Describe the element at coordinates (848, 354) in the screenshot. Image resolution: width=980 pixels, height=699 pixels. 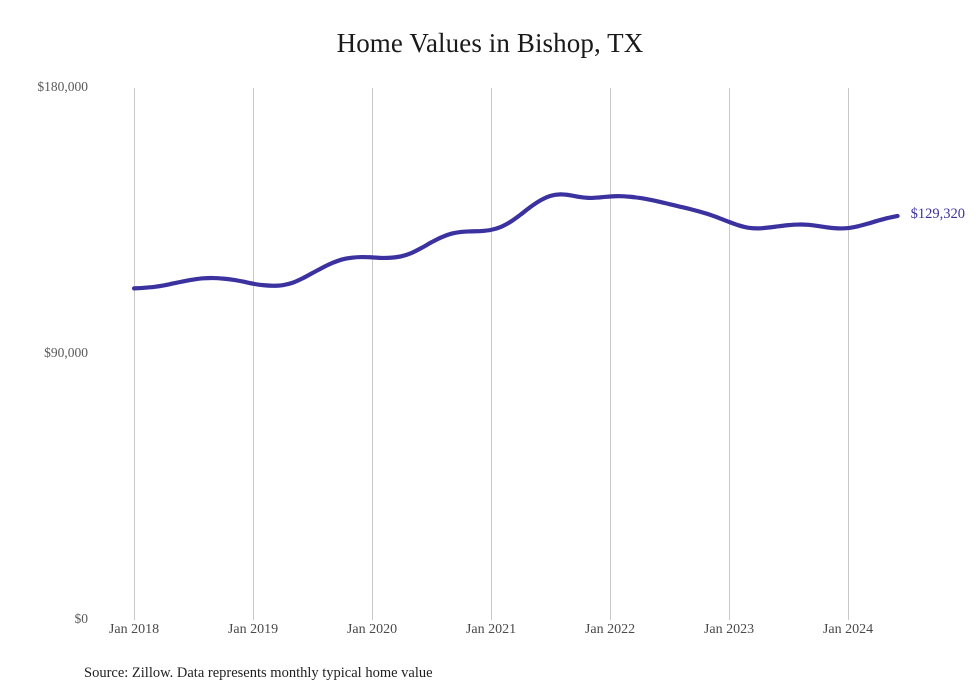
I see `gridline-2024` at that location.